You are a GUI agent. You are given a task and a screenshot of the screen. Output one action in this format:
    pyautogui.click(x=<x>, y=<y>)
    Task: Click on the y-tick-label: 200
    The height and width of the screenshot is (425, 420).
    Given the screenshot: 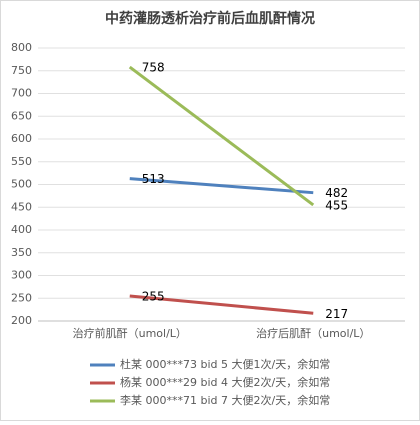 What is the action you would take?
    pyautogui.click(x=21, y=320)
    